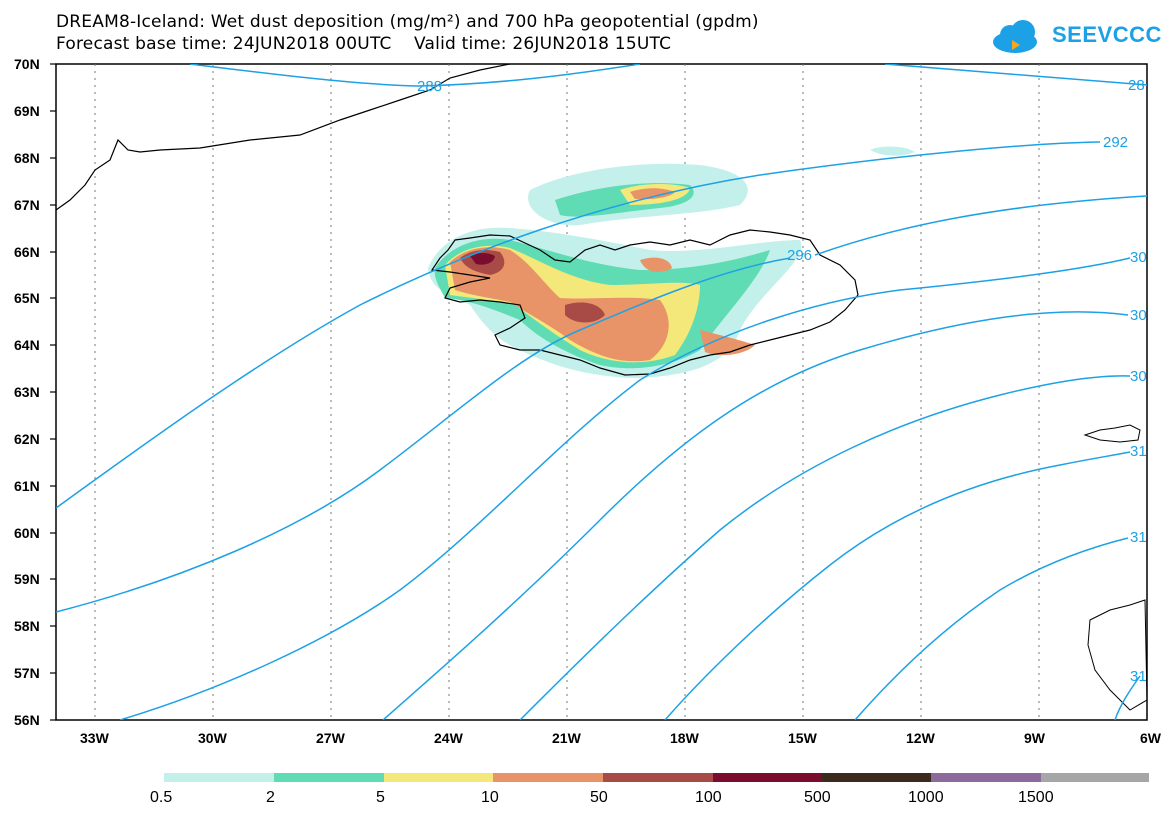 This screenshot has height=815, width=1175. I want to click on longitude-axis: 33W 30W 27W 24W 21W 18W 15W 12W 9W 6W, so click(621, 738).